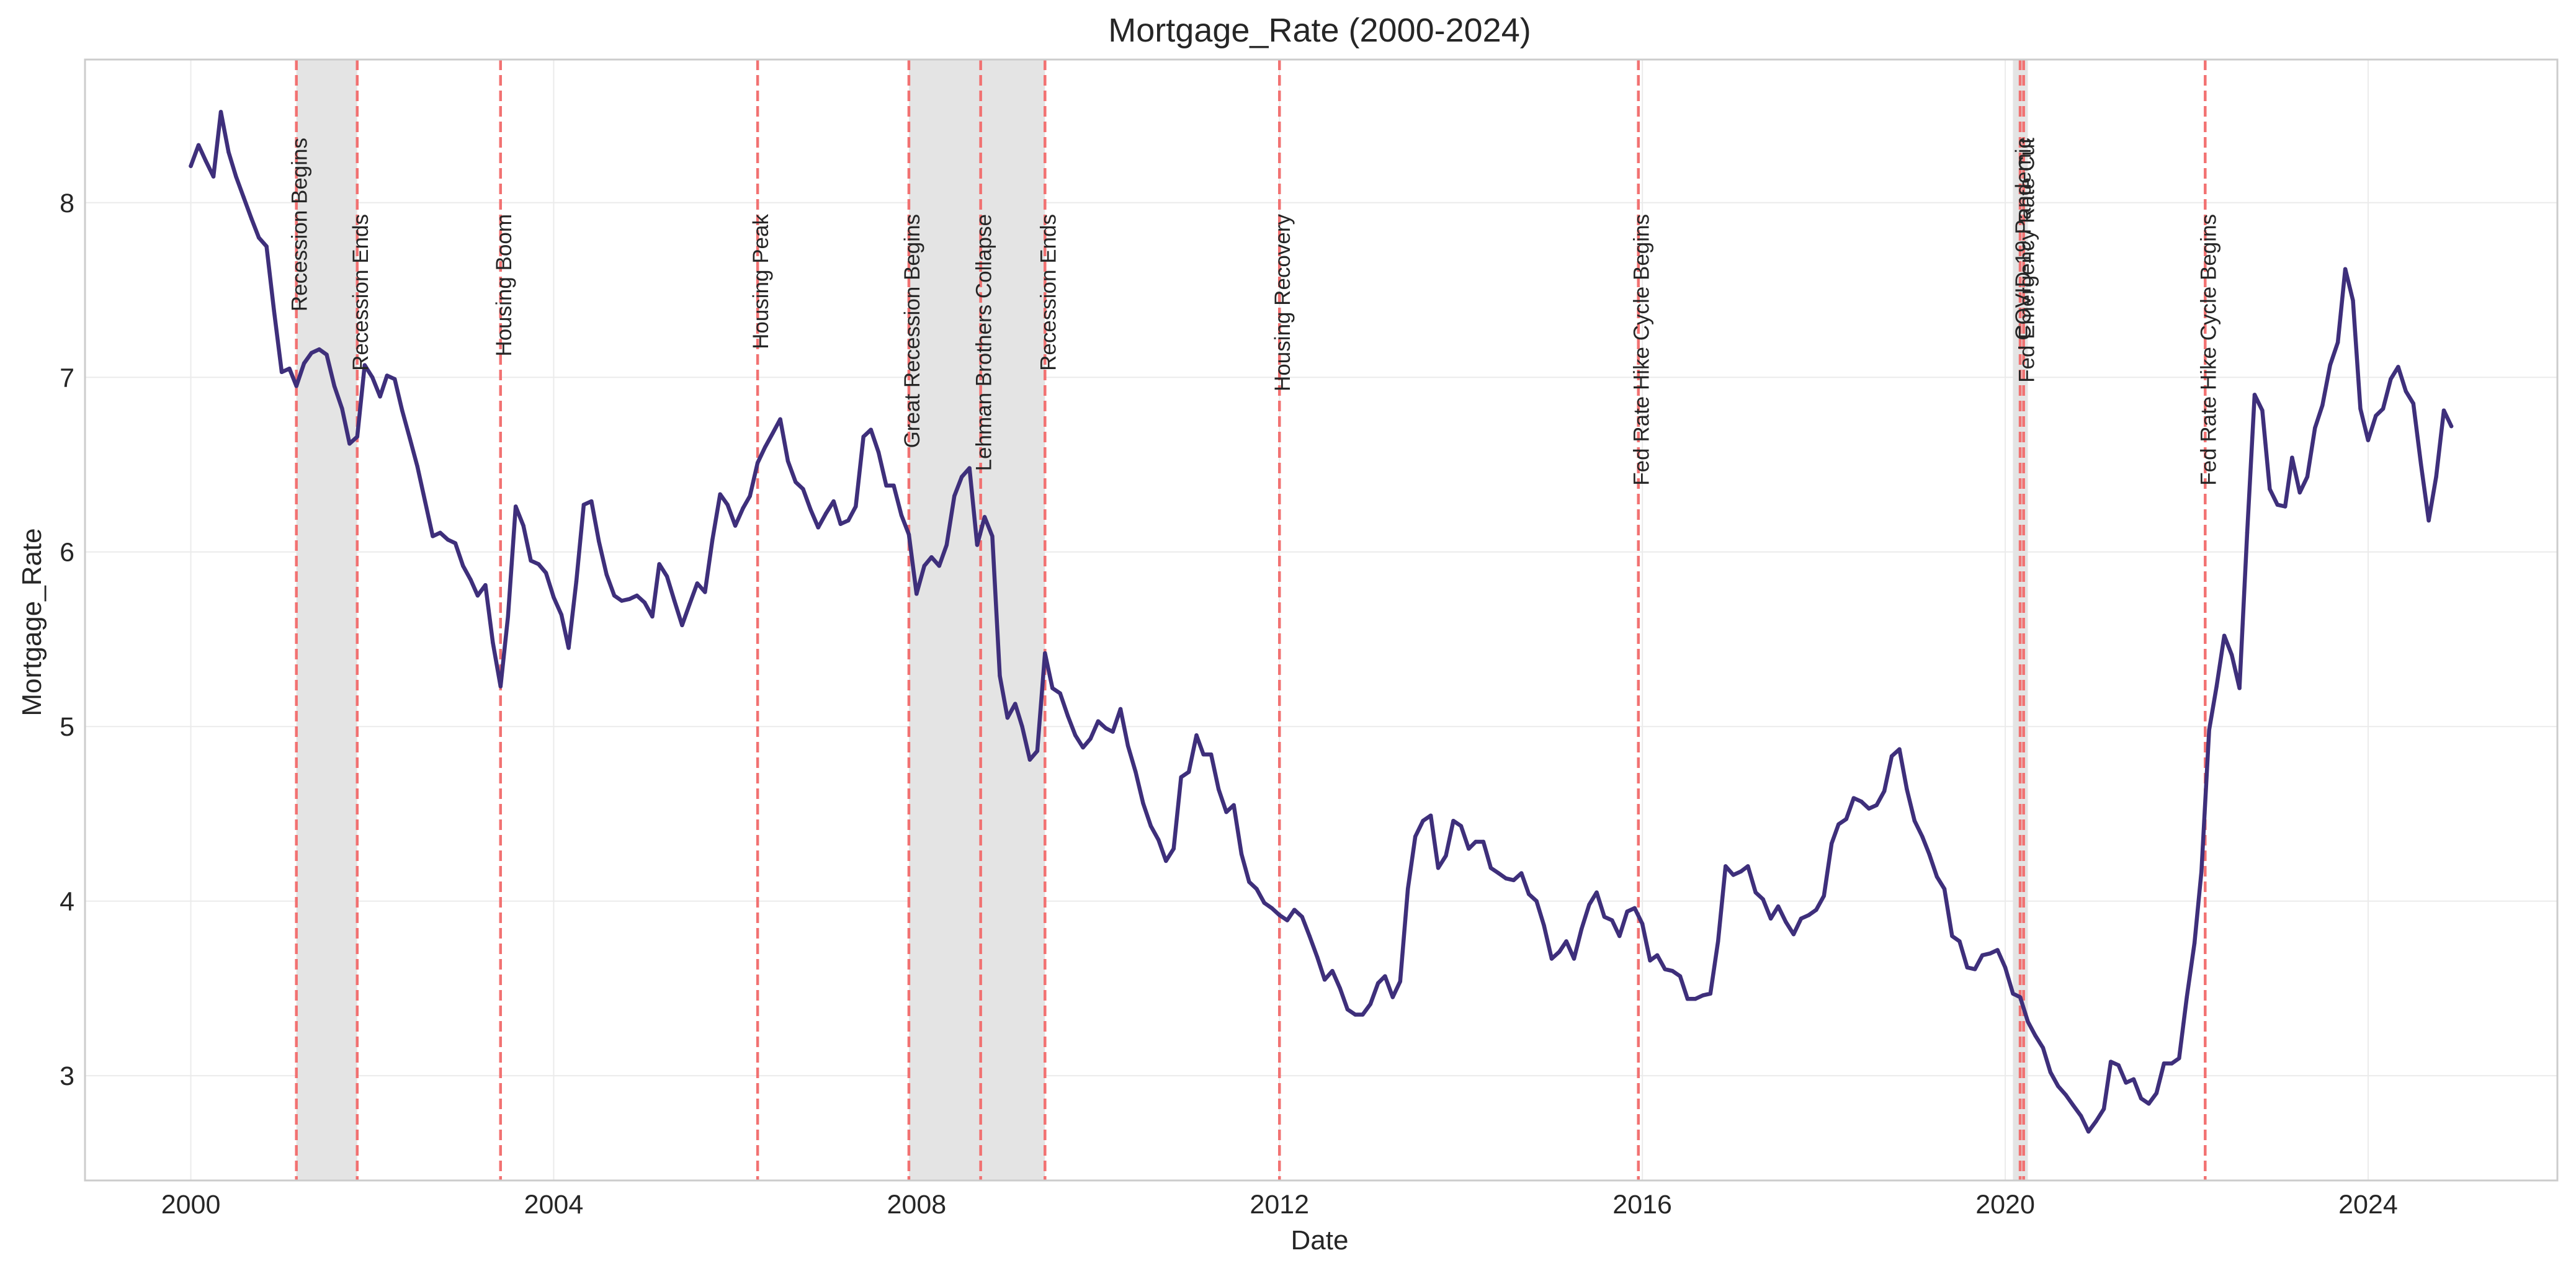 This screenshot has width=2576, height=1276. I want to click on x-tick-label: 2000, so click(191, 1205).